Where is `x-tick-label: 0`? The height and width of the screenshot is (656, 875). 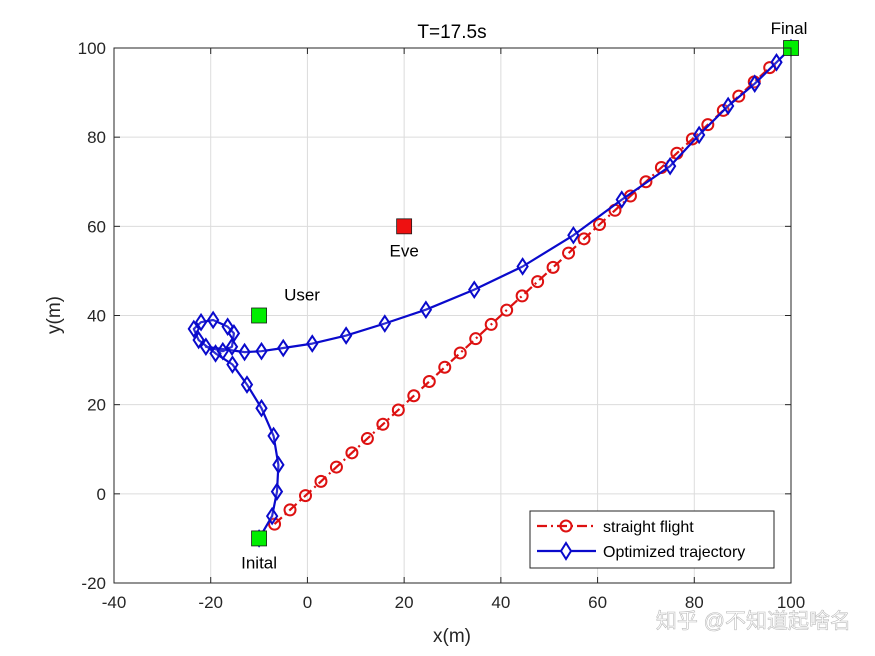 x-tick-label: 0 is located at coordinates (307, 602).